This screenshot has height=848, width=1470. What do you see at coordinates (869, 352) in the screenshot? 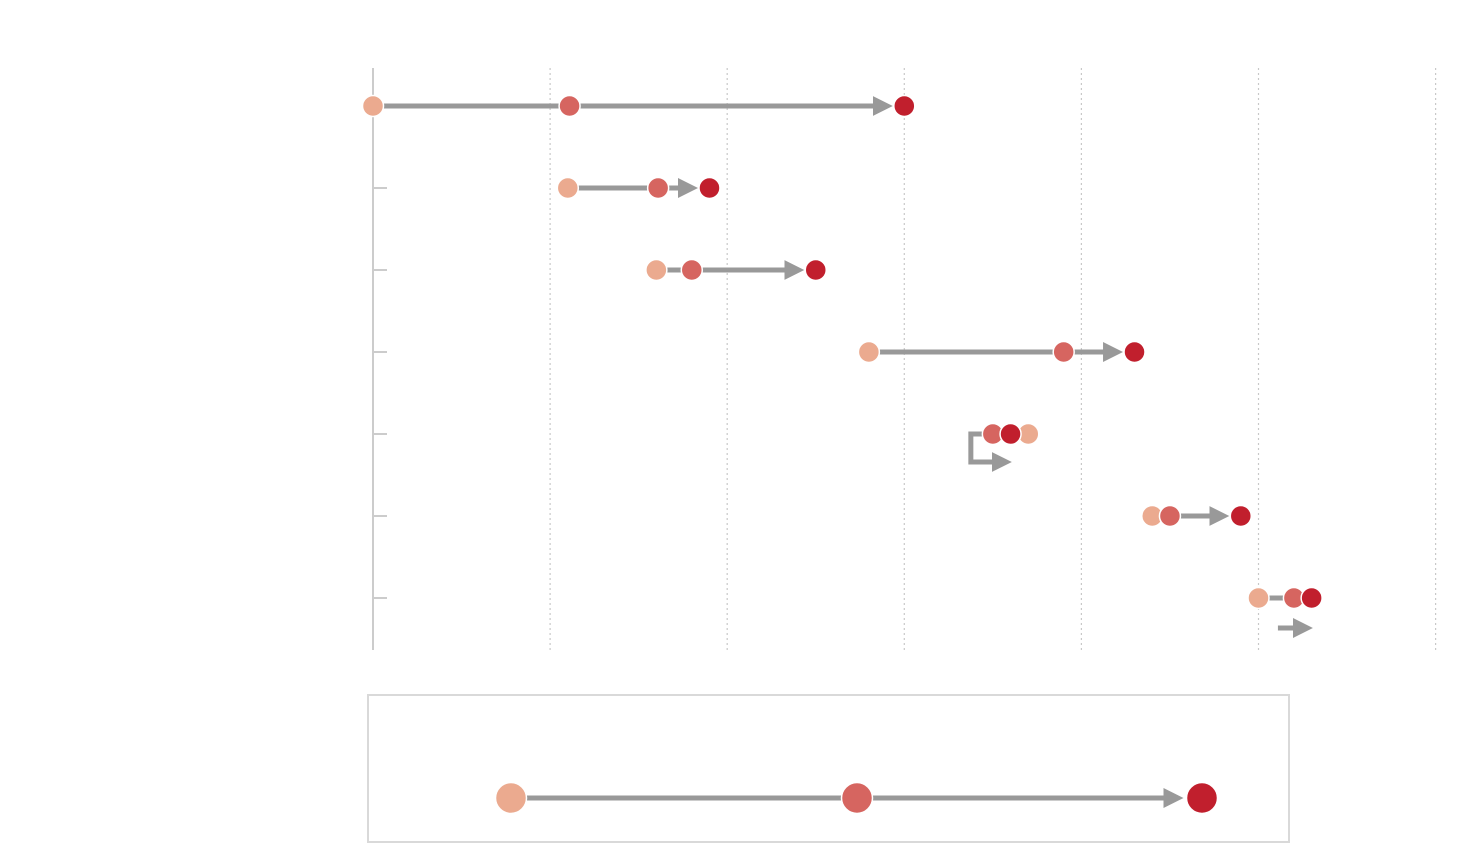
I see `row-3-start-dot` at bounding box center [869, 352].